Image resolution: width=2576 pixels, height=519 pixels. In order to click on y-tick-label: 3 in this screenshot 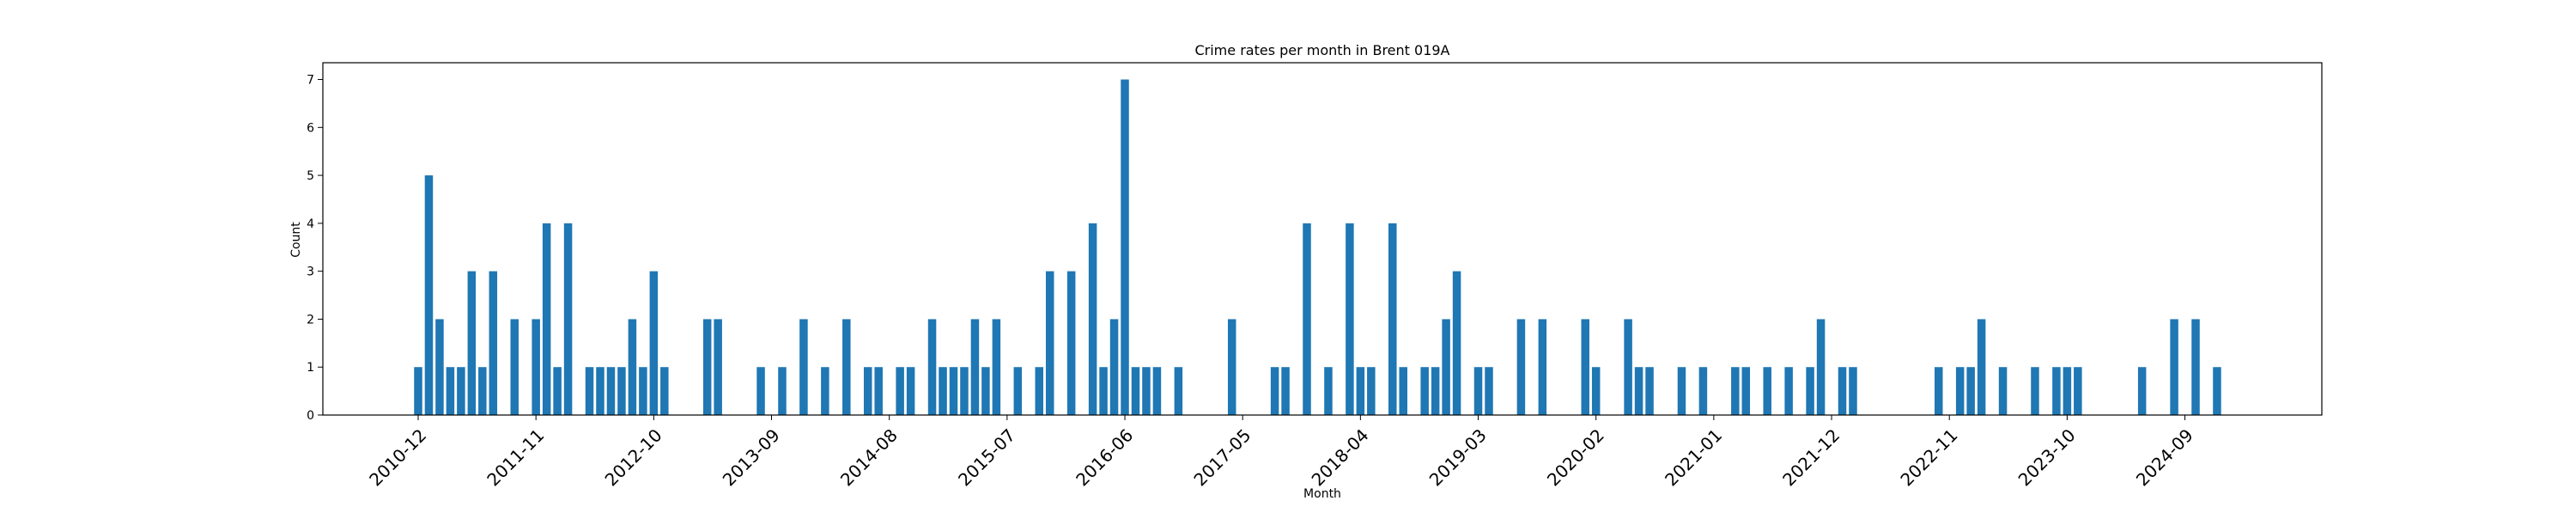, I will do `click(311, 272)`.